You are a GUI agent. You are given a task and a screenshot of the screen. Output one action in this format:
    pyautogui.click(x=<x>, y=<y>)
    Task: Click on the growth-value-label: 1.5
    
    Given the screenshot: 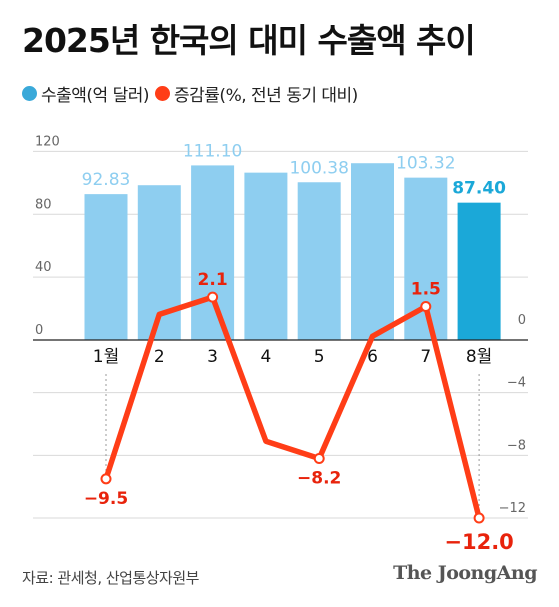 What is the action you would take?
    pyautogui.click(x=426, y=290)
    